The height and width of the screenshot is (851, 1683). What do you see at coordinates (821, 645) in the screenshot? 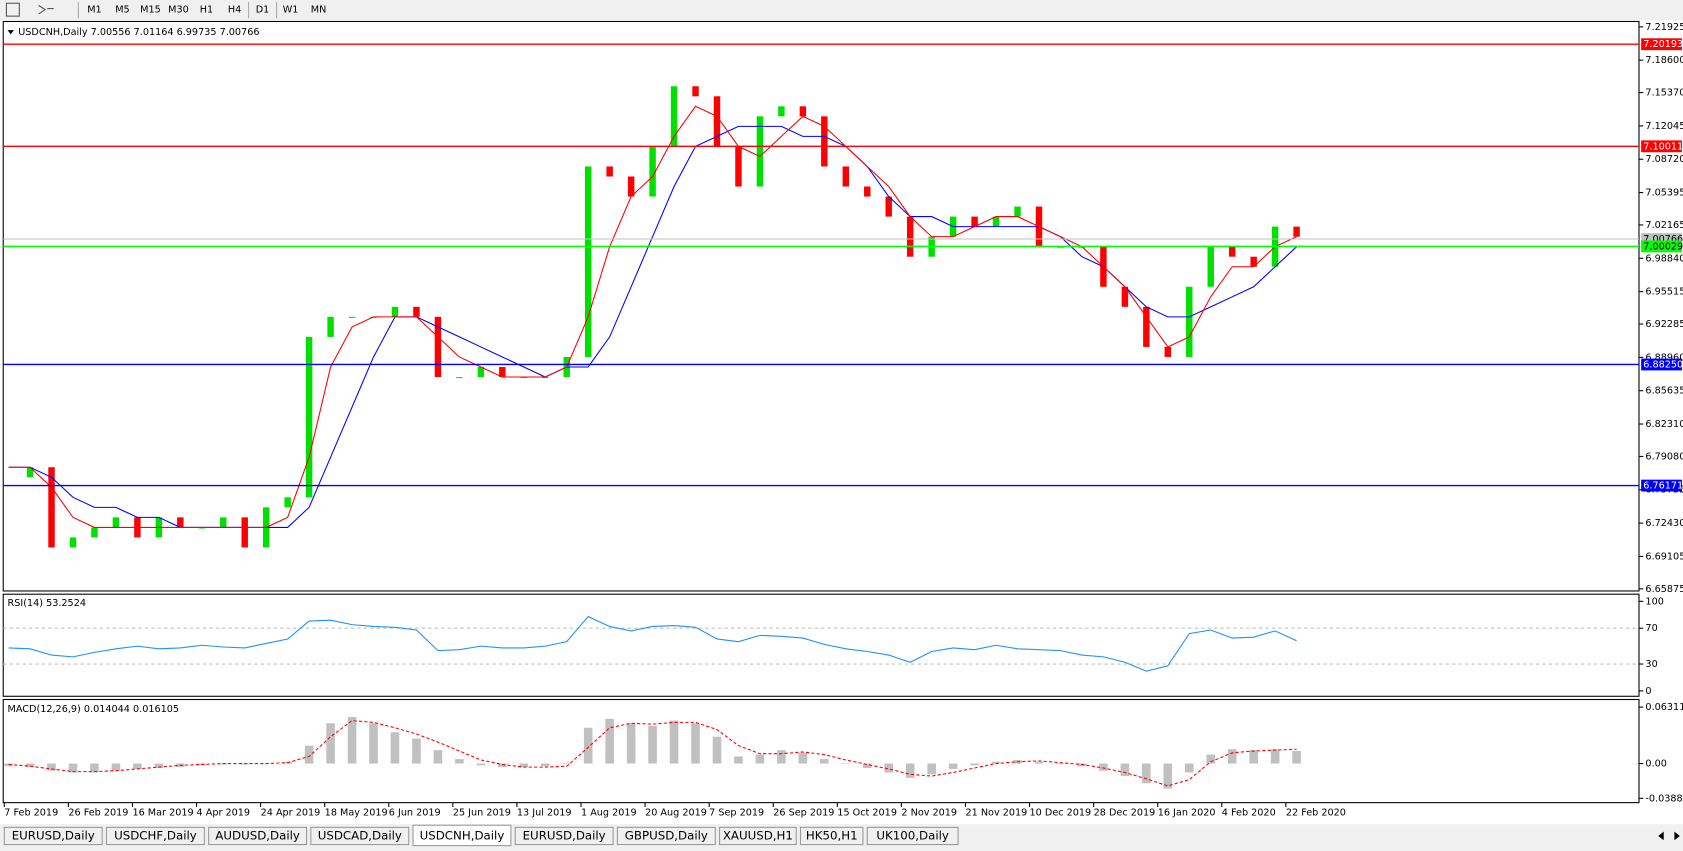
I see `rsi-panel` at bounding box center [821, 645].